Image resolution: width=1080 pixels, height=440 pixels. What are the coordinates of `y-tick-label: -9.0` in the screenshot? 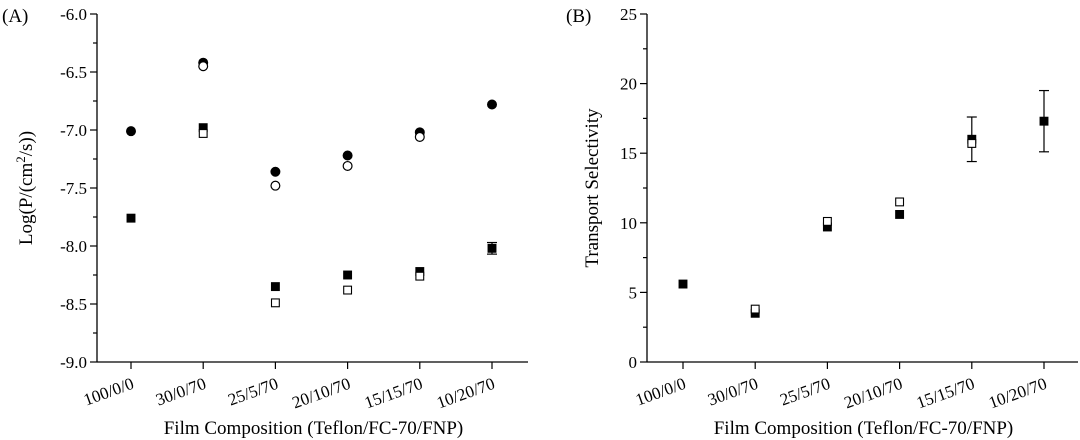 It's located at (73, 362).